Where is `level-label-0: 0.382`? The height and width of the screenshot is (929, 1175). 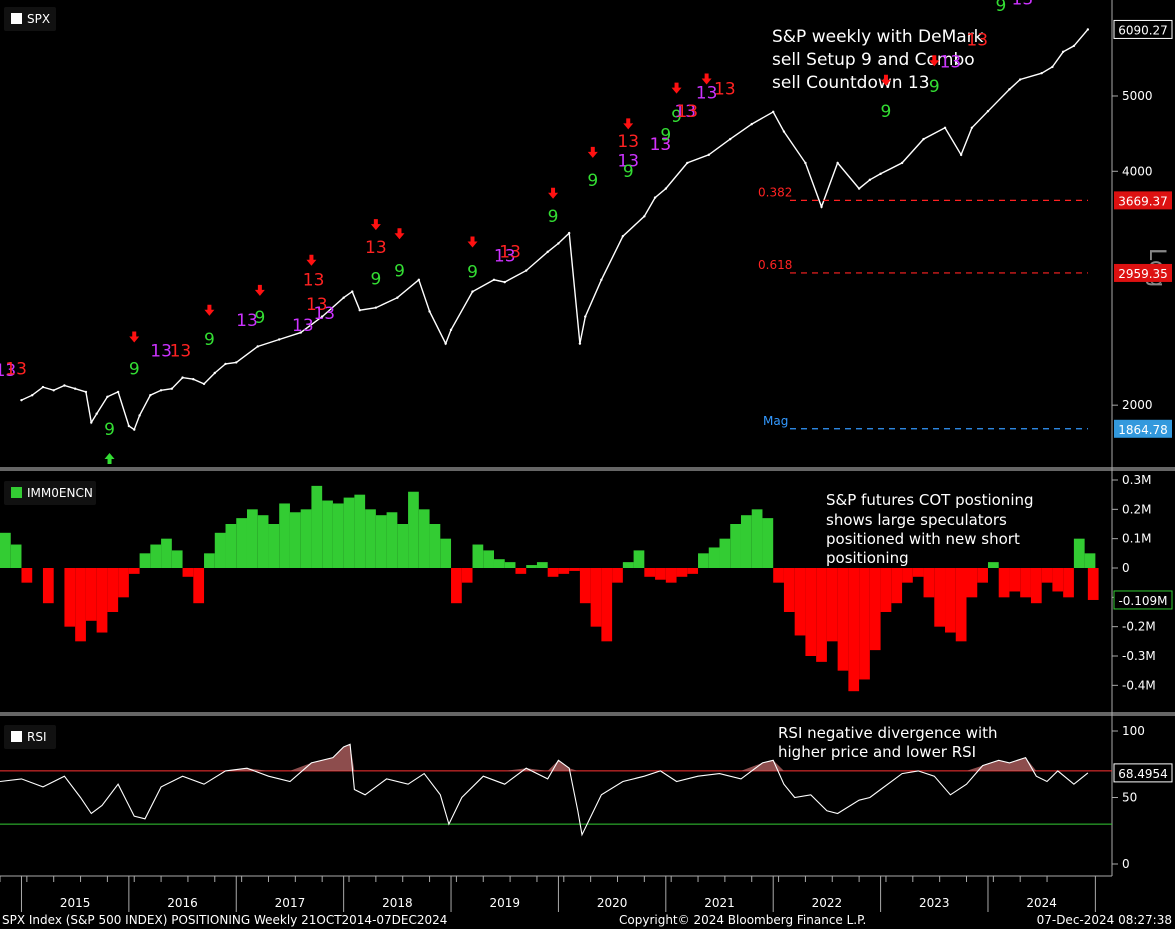 level-label-0: 0.382 is located at coordinates (775, 192).